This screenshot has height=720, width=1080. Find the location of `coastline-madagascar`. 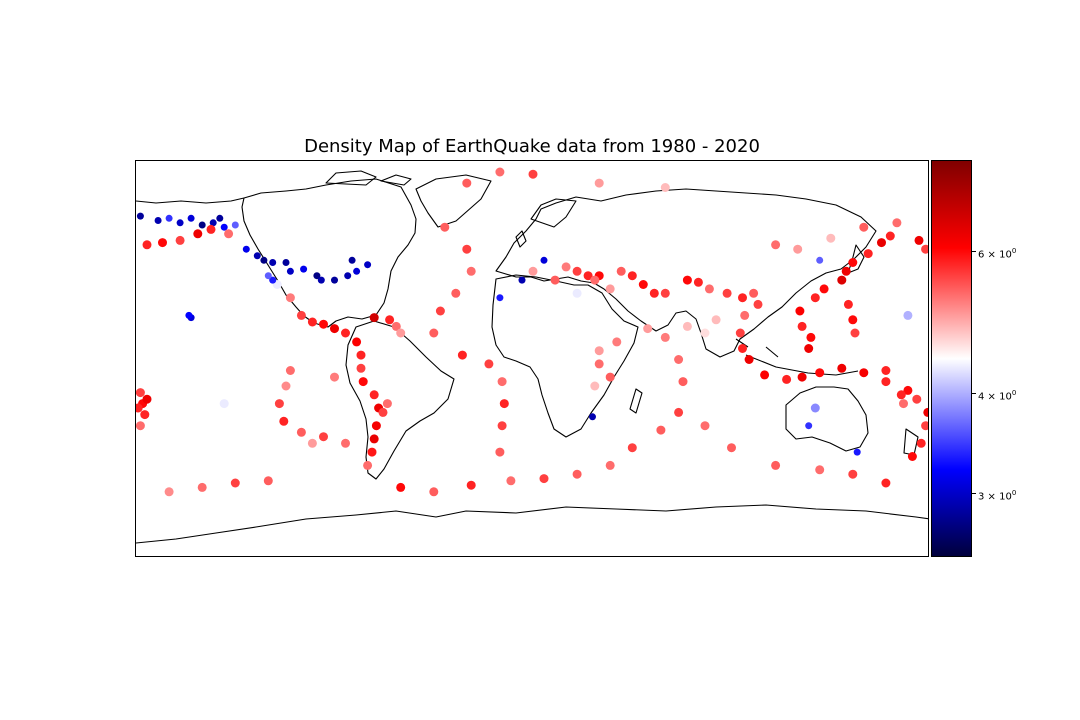

coastline-madagascar is located at coordinates (636, 401).